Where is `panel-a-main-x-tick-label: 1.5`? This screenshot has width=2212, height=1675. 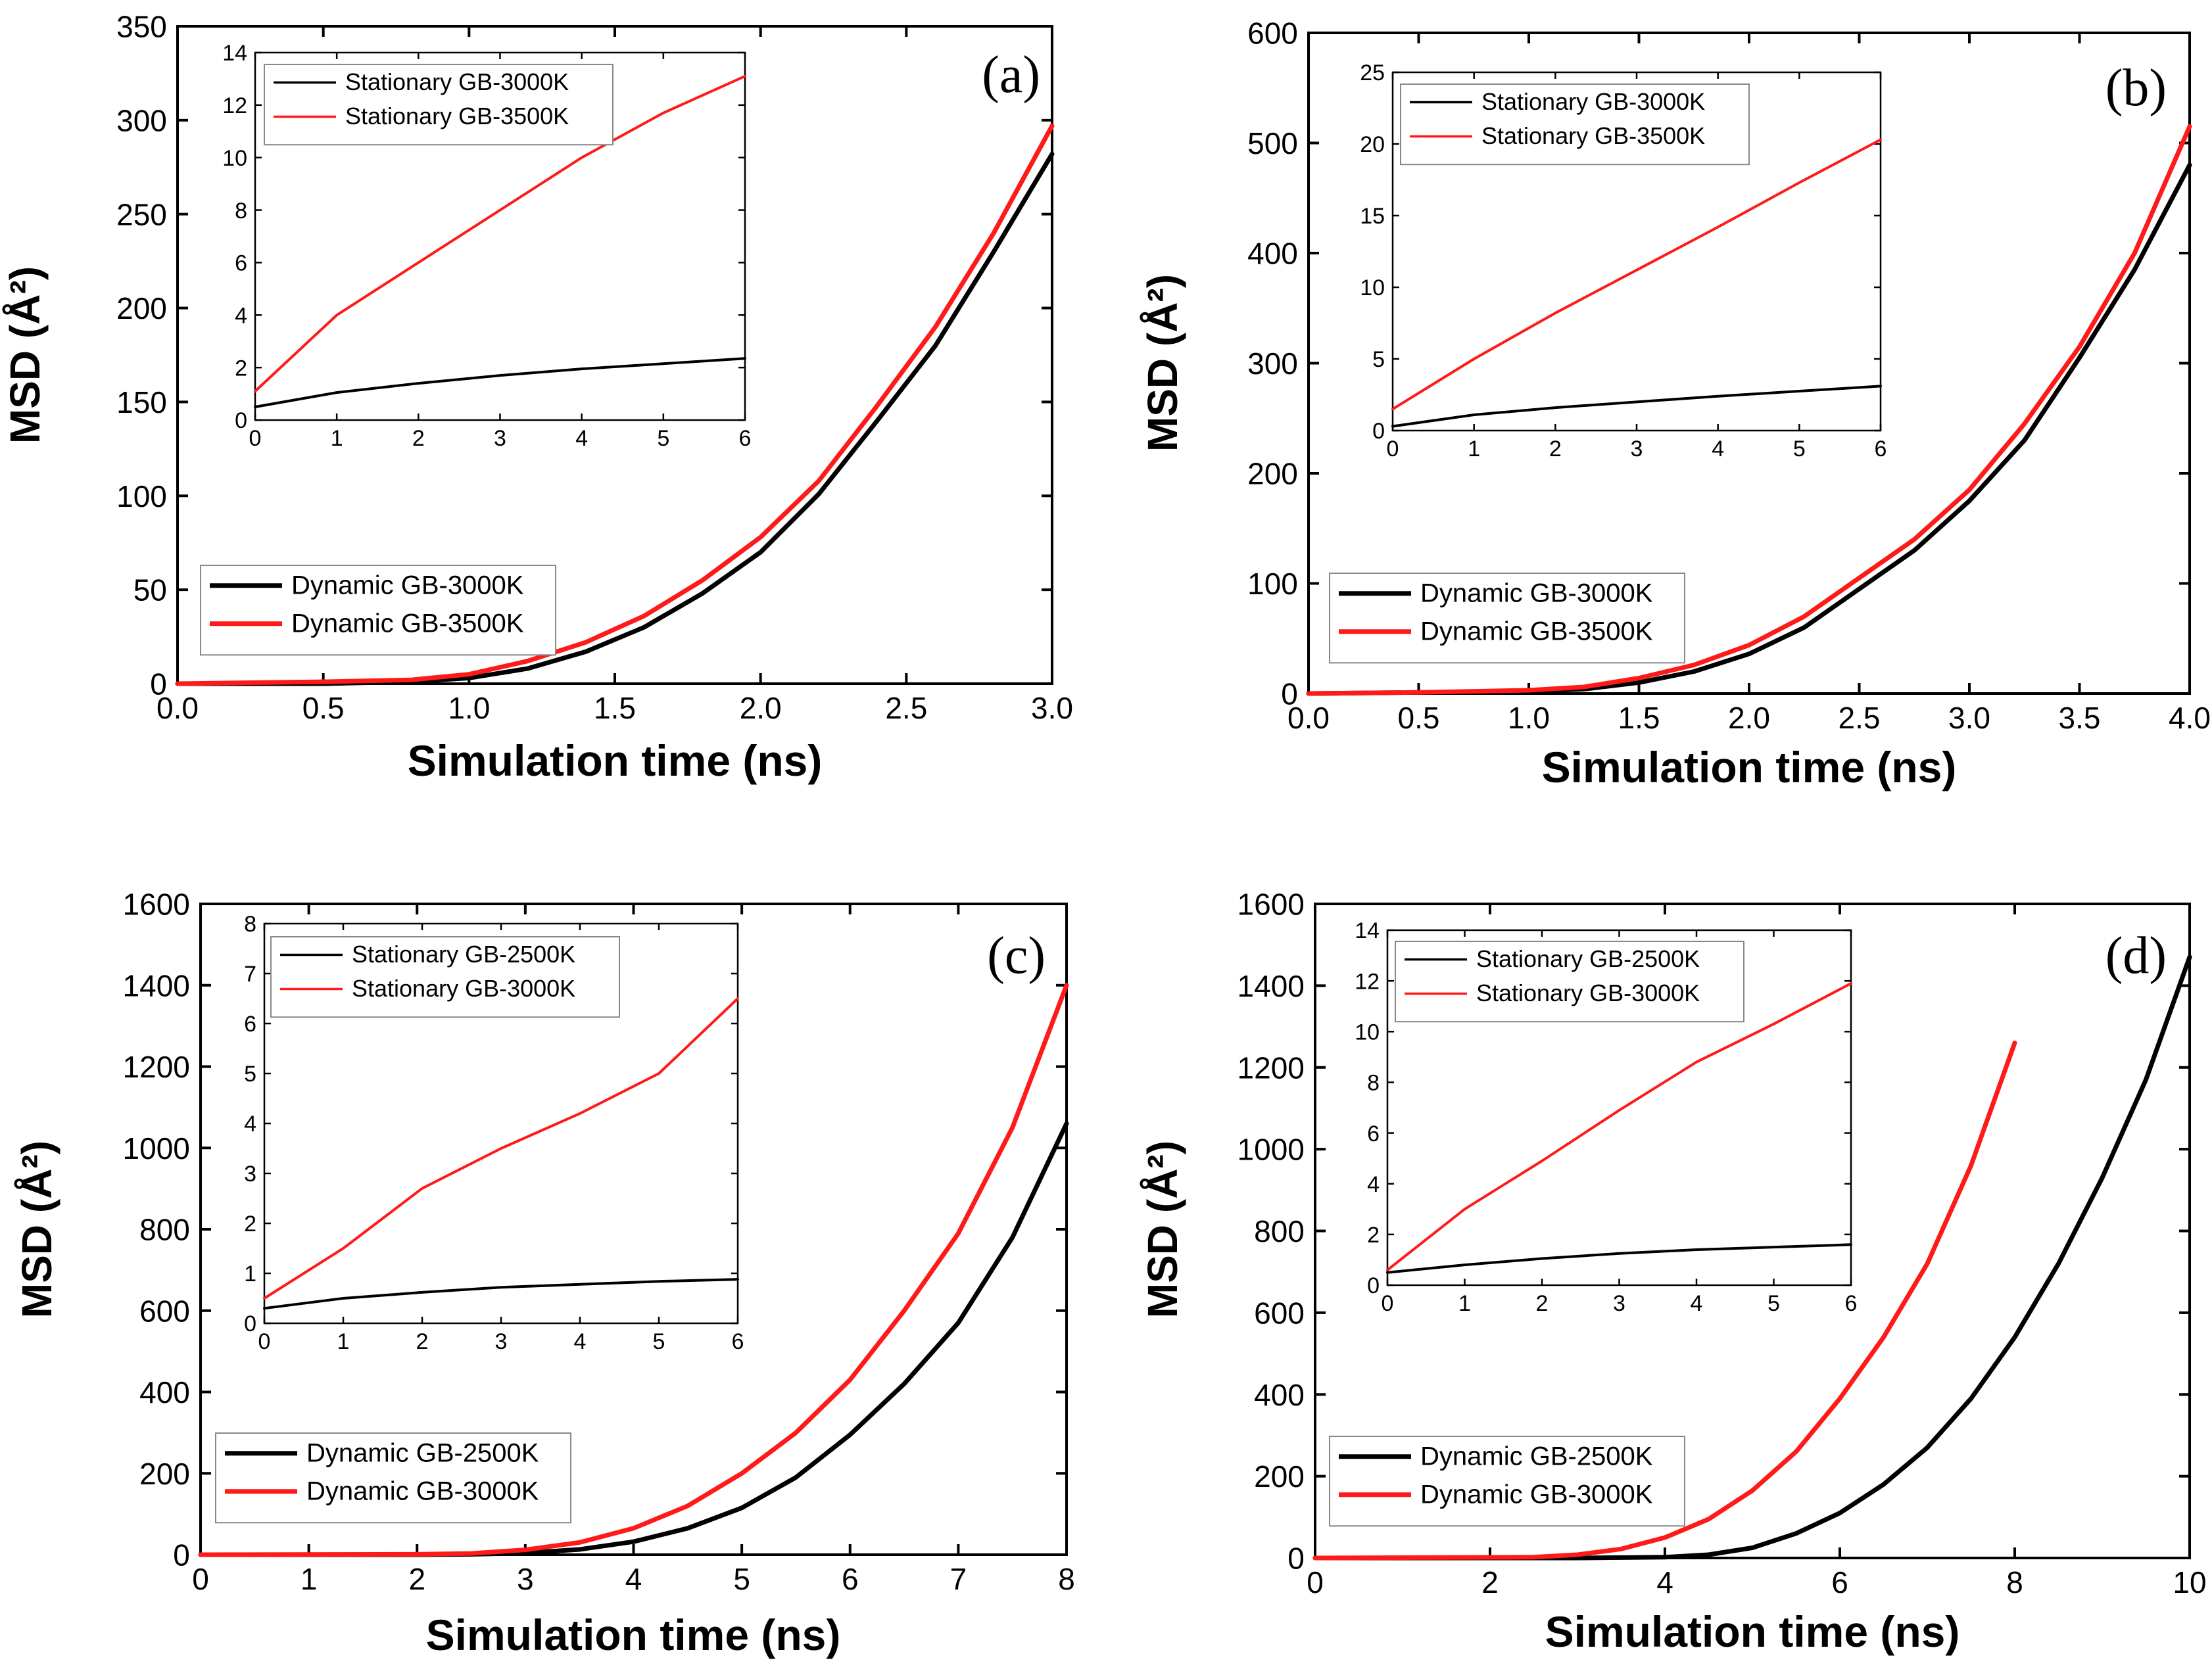
panel-a-main-x-tick-label: 1.5 is located at coordinates (615, 708).